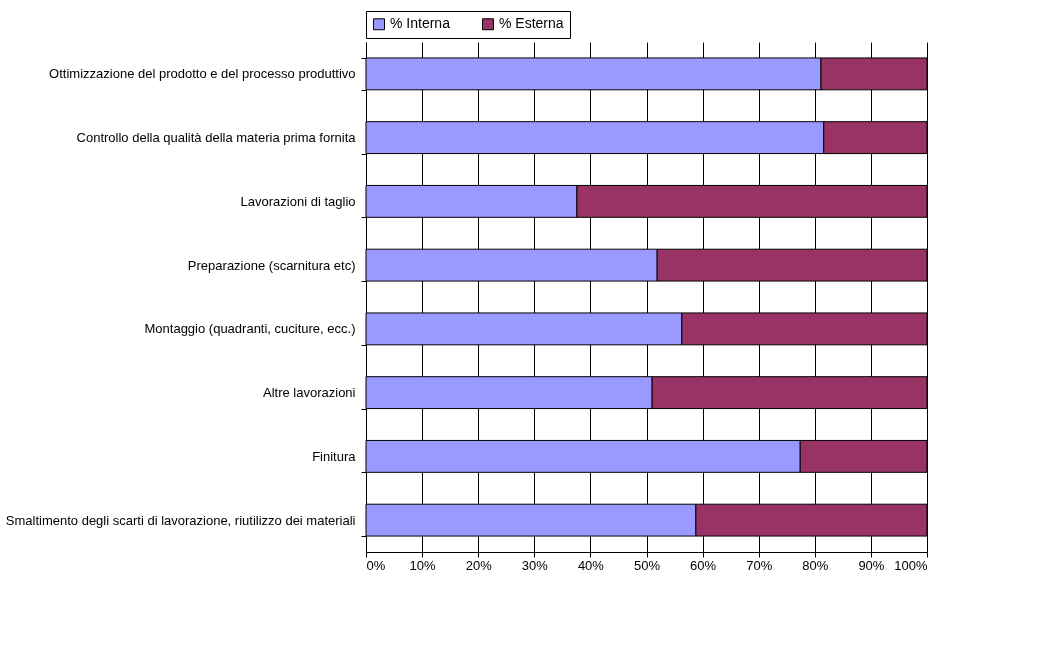  I want to click on x-tick-label: 60%, so click(703, 565).